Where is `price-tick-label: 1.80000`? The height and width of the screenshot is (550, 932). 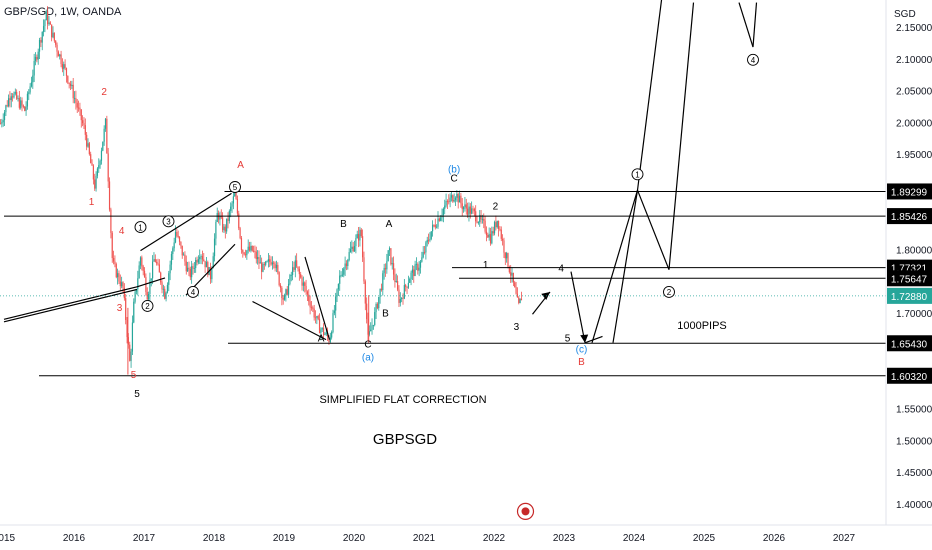
price-tick-label: 1.80000 is located at coordinates (914, 251).